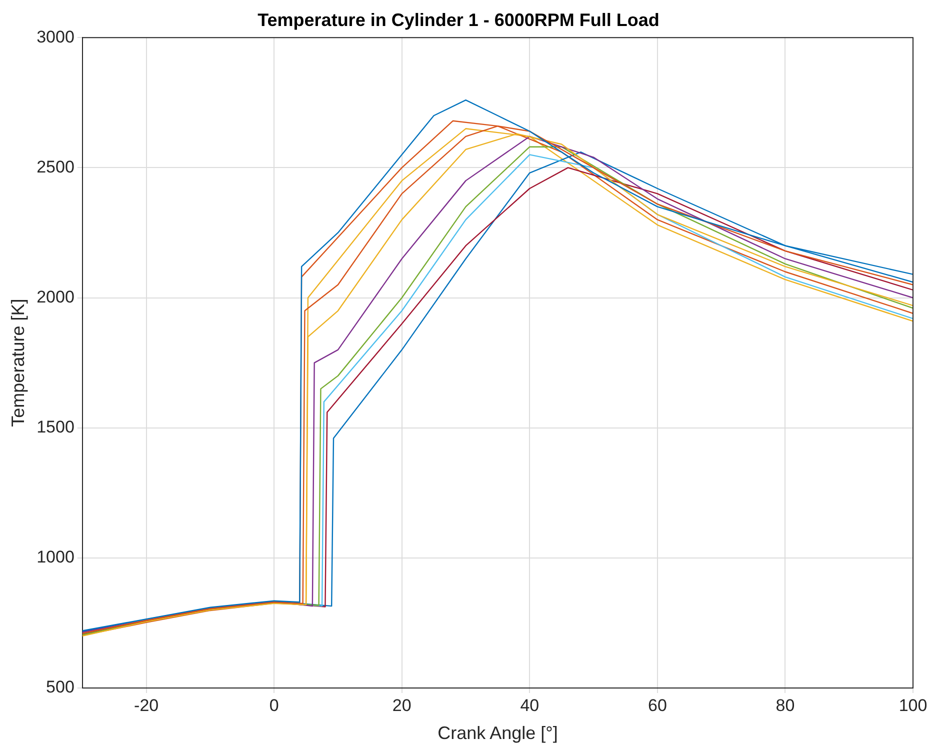  I want to click on x-tick-label: -20, so click(146, 705).